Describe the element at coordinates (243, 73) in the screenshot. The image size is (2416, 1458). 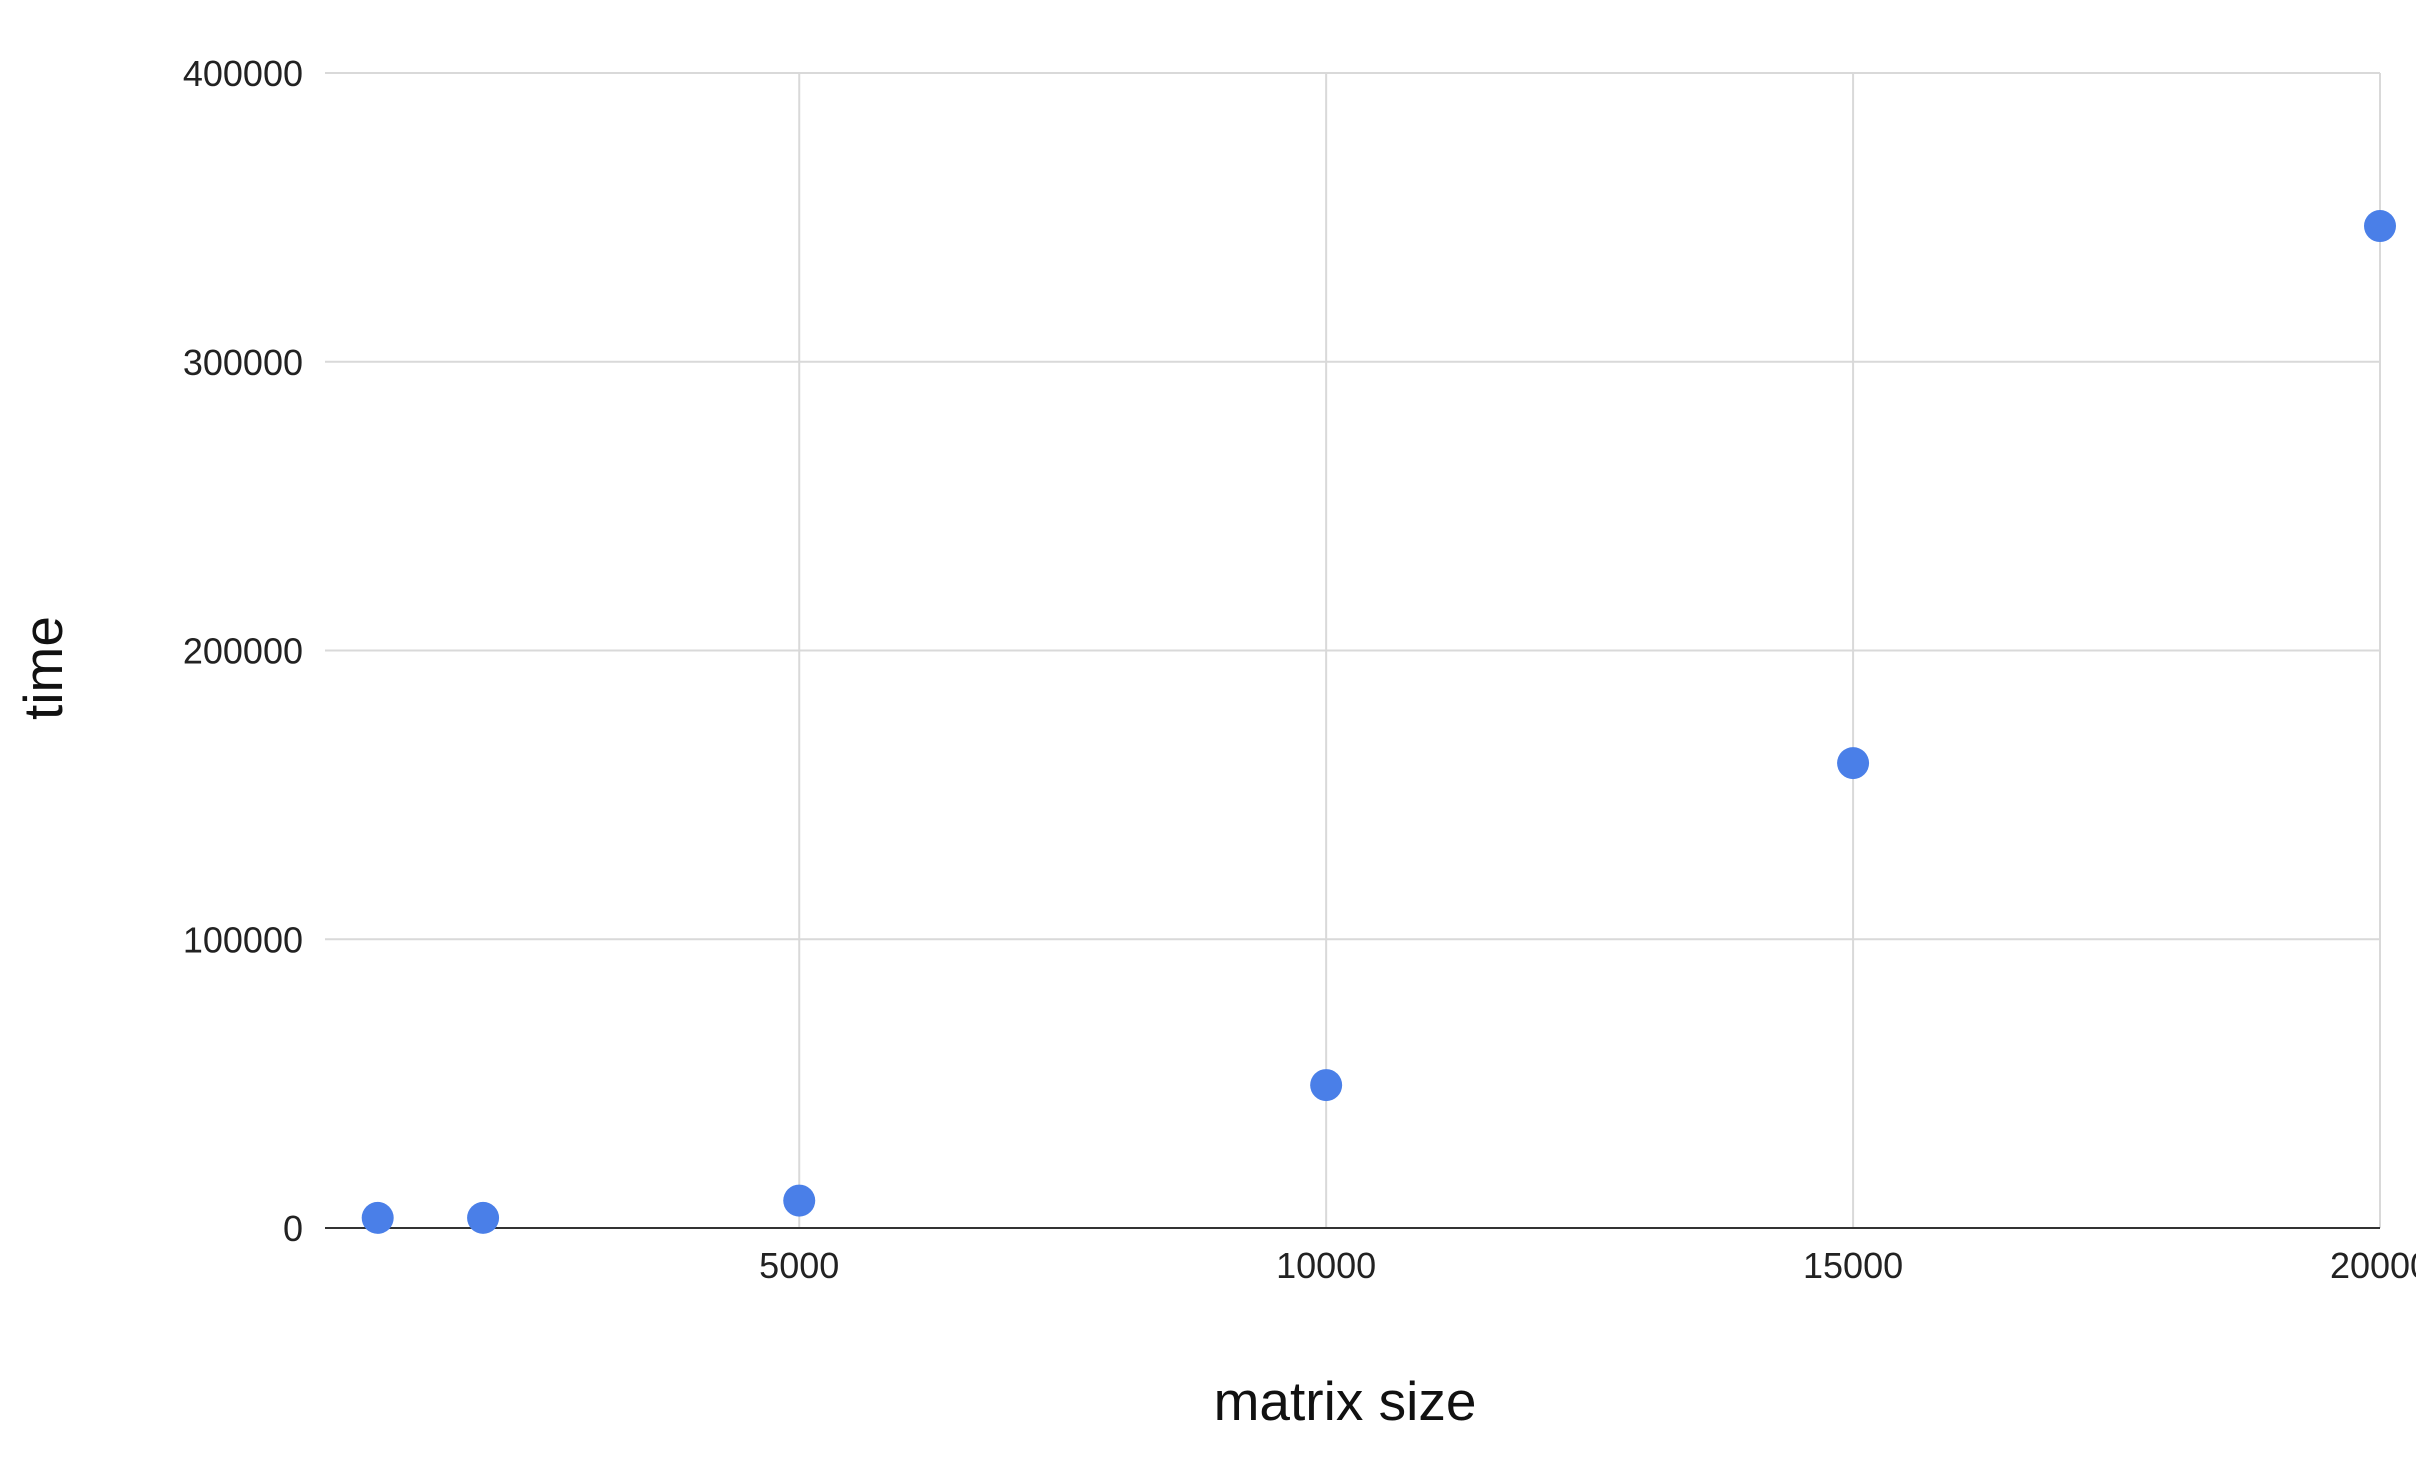
I see `y-tick-label: 400000` at that location.